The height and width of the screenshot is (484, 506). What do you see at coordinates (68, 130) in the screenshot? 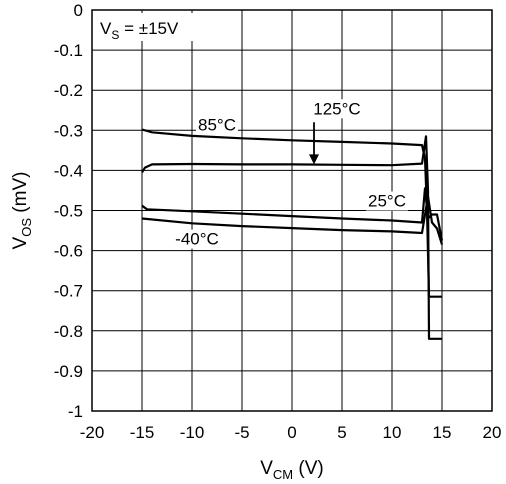
I see `y-tick-label: -0.3` at bounding box center [68, 130].